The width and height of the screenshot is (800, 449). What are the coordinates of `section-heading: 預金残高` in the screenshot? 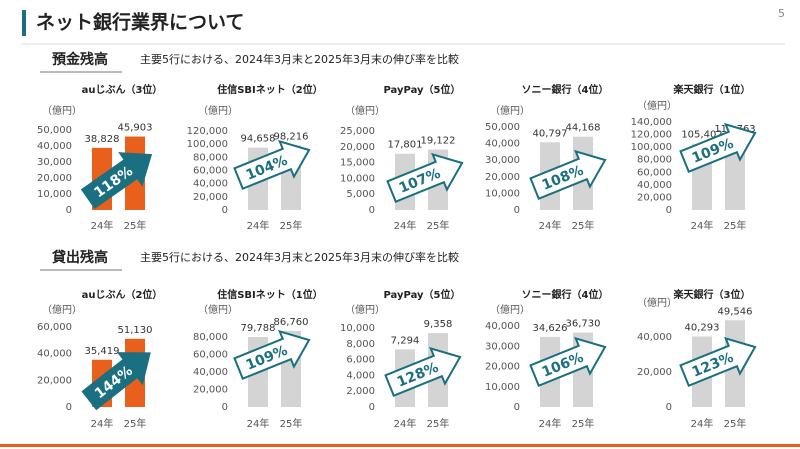 It's located at (80, 59).